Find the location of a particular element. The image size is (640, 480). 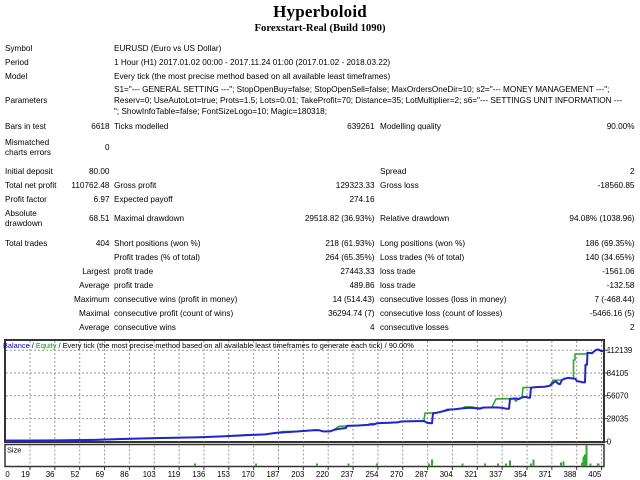

svg-text: 237 is located at coordinates (347, 474).